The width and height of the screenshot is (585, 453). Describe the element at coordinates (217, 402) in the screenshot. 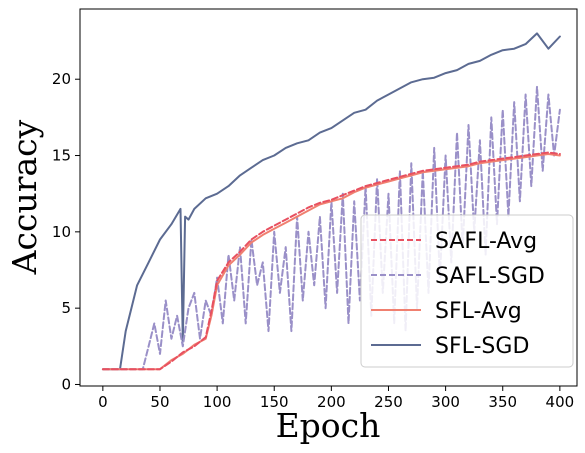

I see `x-tick-label: 100` at that location.